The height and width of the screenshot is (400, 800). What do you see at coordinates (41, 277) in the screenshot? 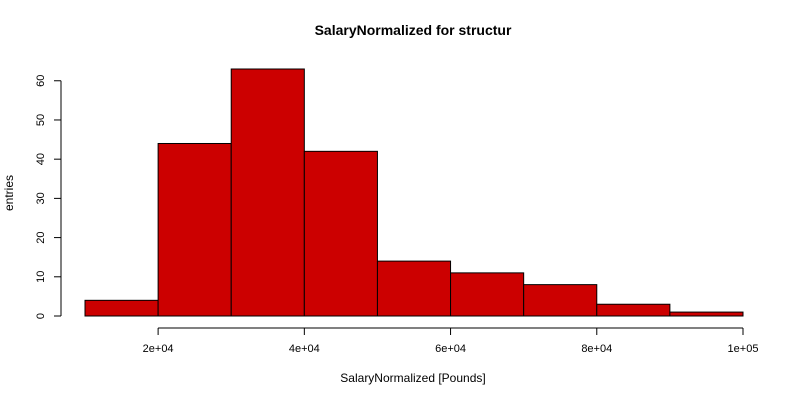
I see `y-tick-label-1: 10` at bounding box center [41, 277].